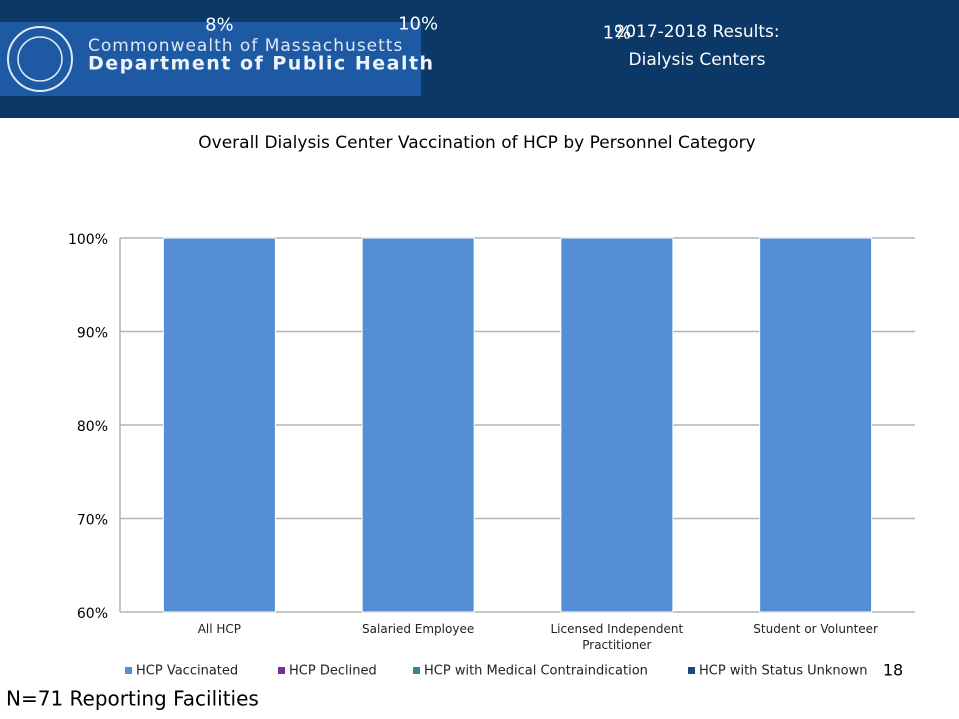 The height and width of the screenshot is (719, 959). I want to click on data-label: 0%, so click(617, 226).